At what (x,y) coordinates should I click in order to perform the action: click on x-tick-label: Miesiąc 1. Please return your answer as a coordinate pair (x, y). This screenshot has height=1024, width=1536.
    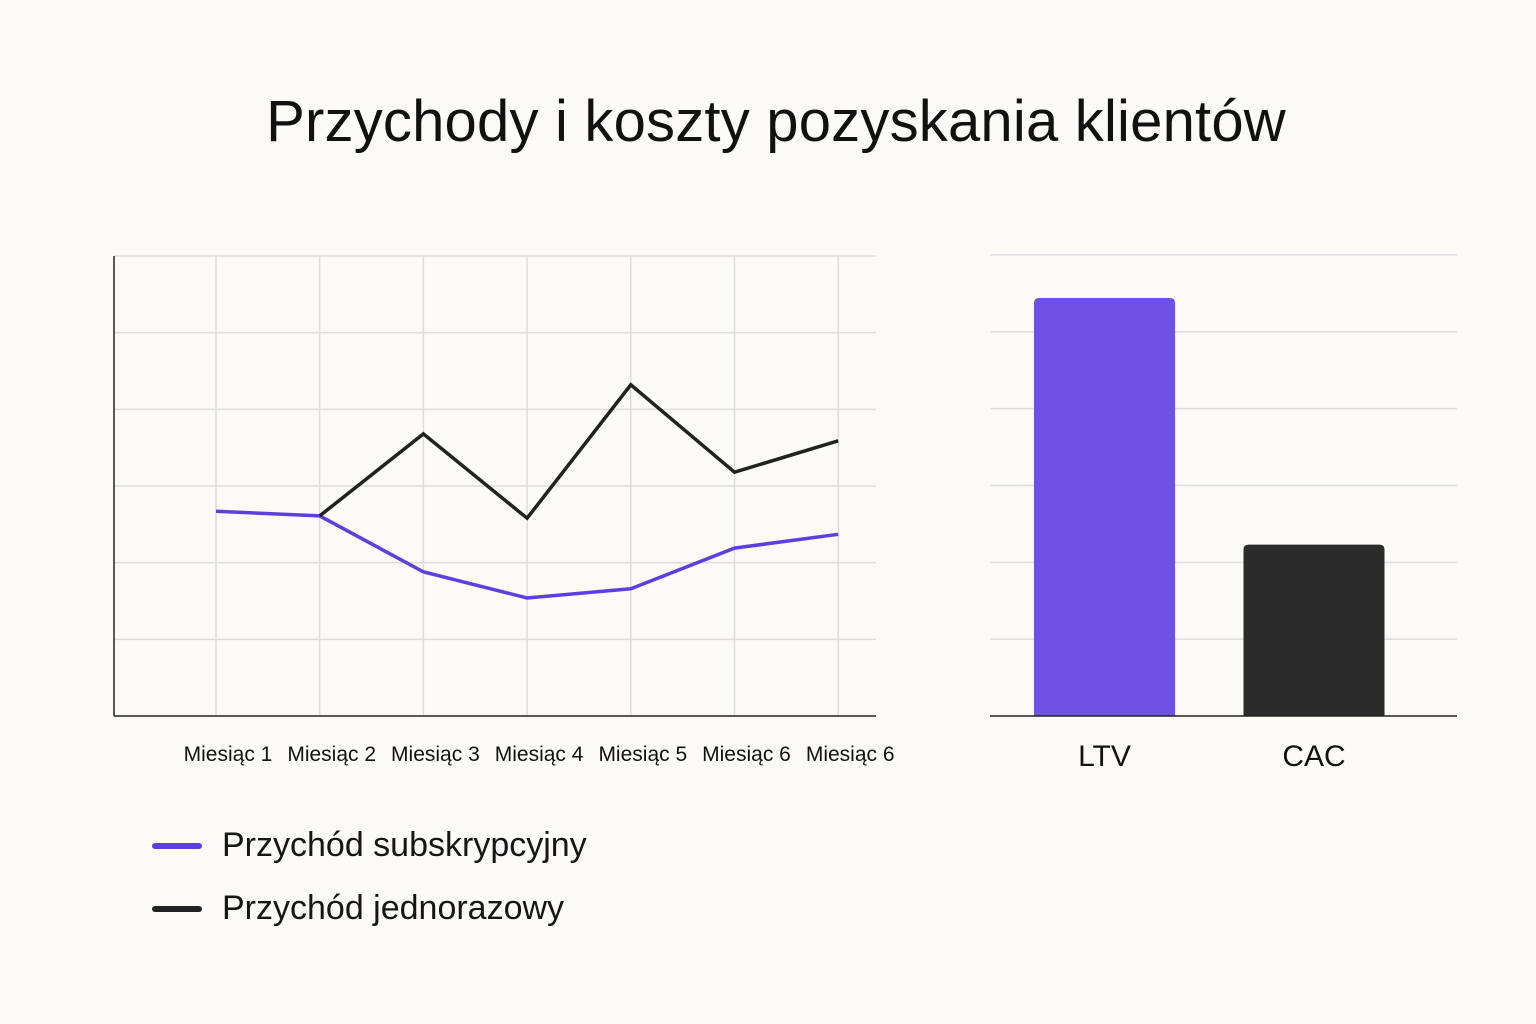
    Looking at the image, I should click on (228, 754).